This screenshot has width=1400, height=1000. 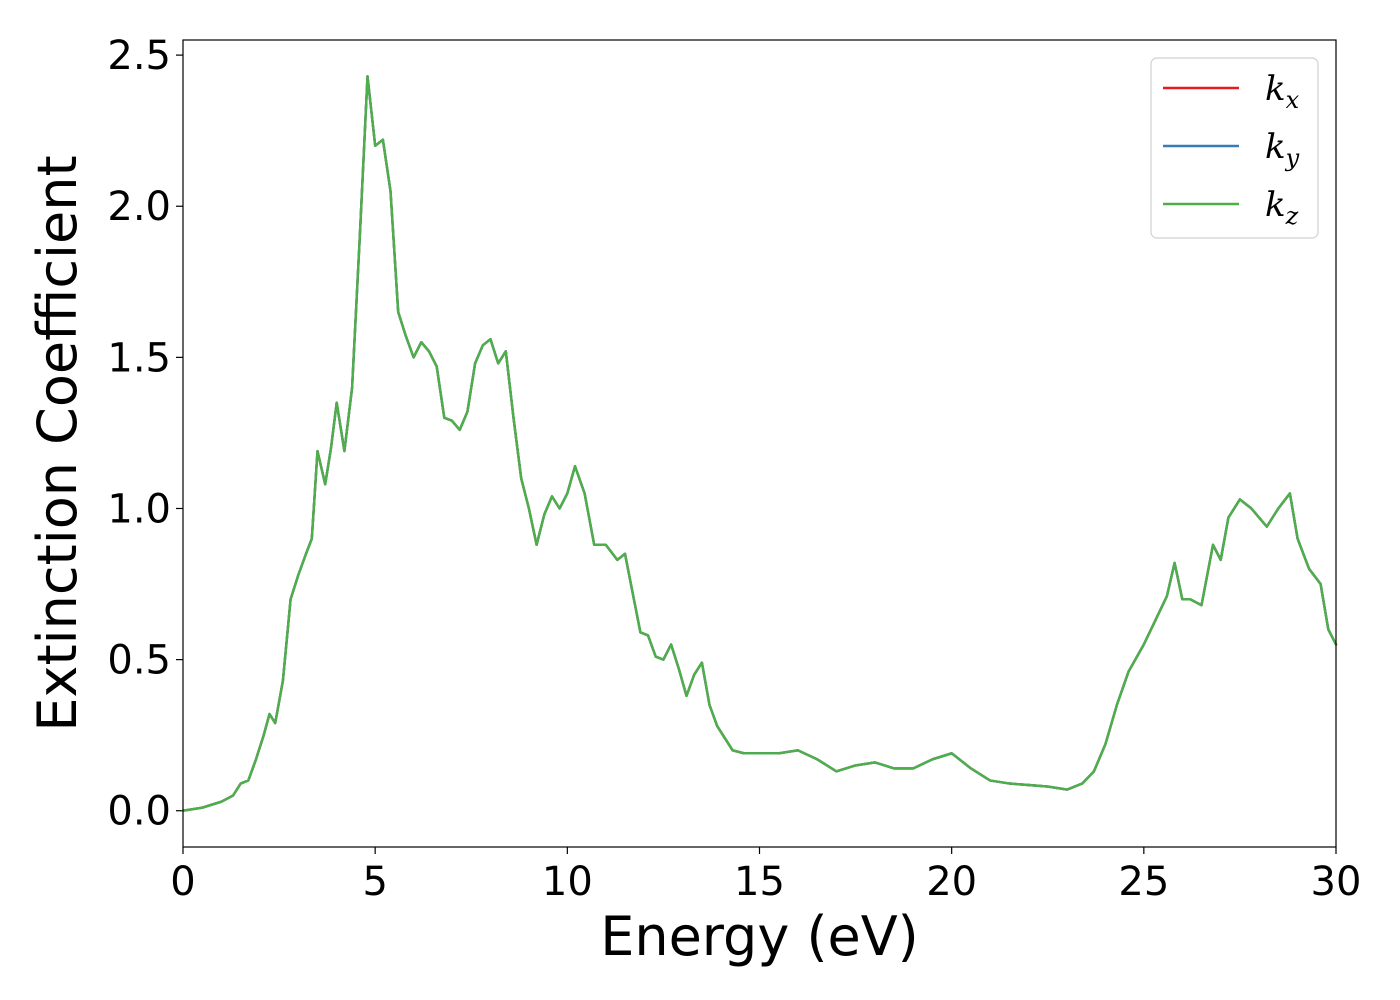 What do you see at coordinates (1234, 148) in the screenshot?
I see `legend-box` at bounding box center [1234, 148].